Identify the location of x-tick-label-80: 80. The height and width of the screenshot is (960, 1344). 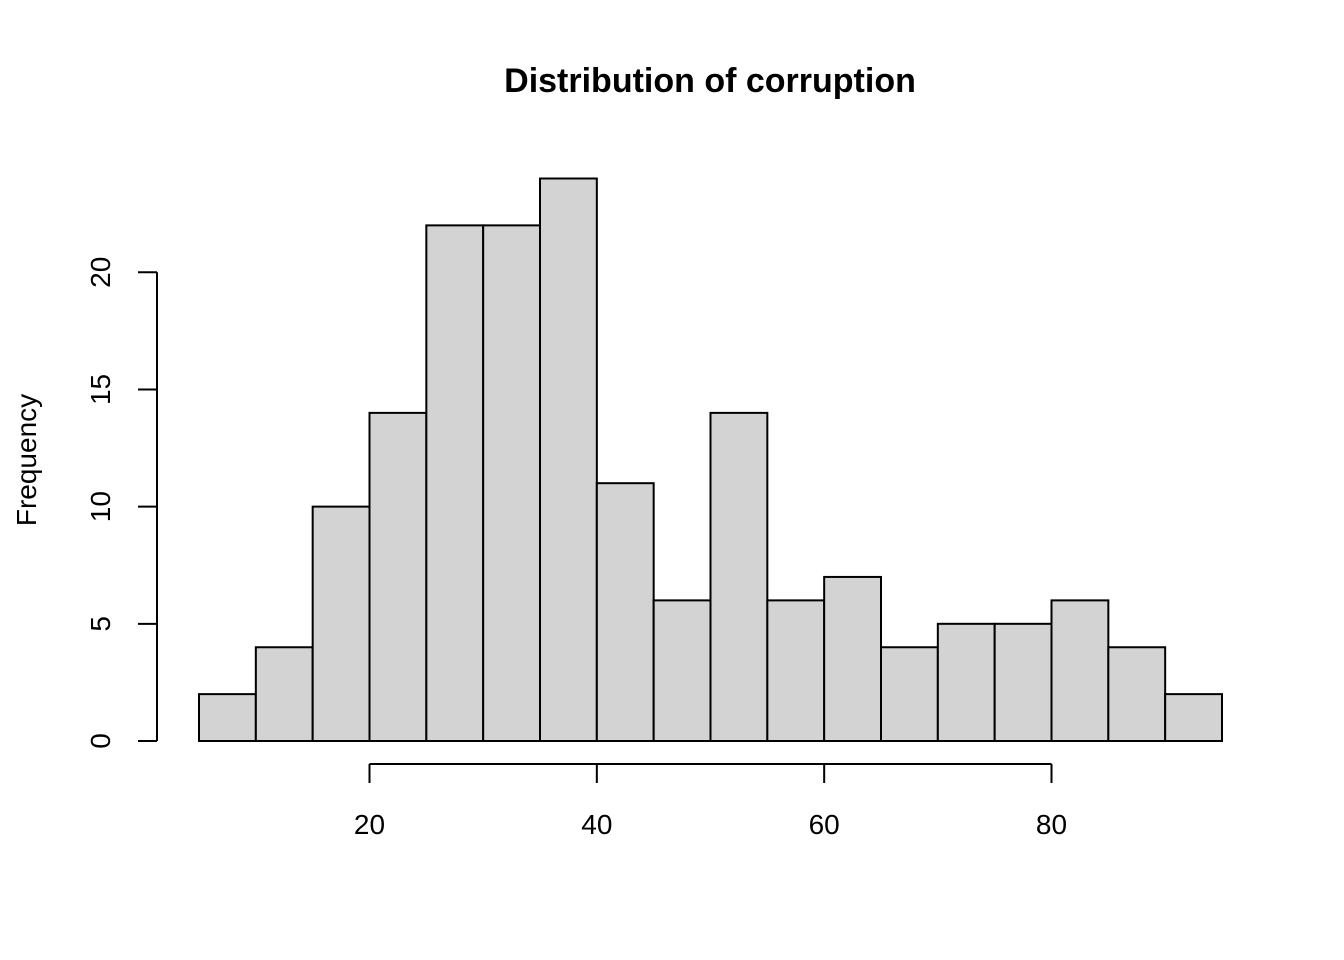
(1051, 824).